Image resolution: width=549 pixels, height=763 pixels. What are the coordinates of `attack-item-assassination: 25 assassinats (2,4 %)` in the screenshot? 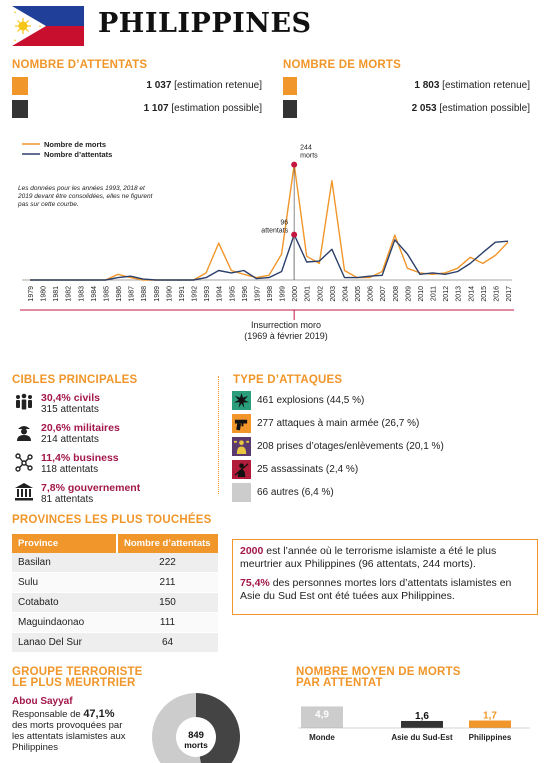 It's located at (387, 469).